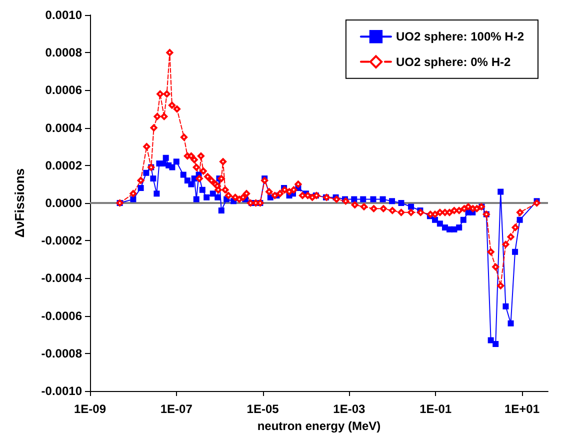 This screenshot has width=563, height=437. Describe the element at coordinates (61, 278) in the screenshot. I see `y-tick-label: -0.0004` at that location.